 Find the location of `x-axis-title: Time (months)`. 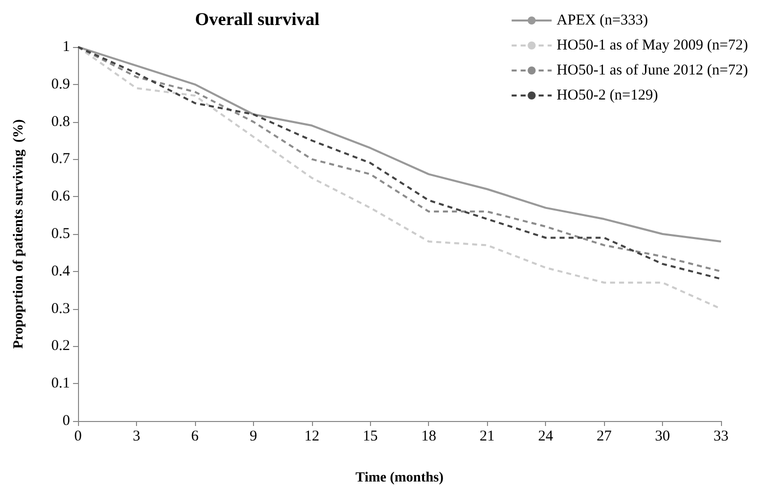

x-axis-title: Time (months) is located at coordinates (399, 478).